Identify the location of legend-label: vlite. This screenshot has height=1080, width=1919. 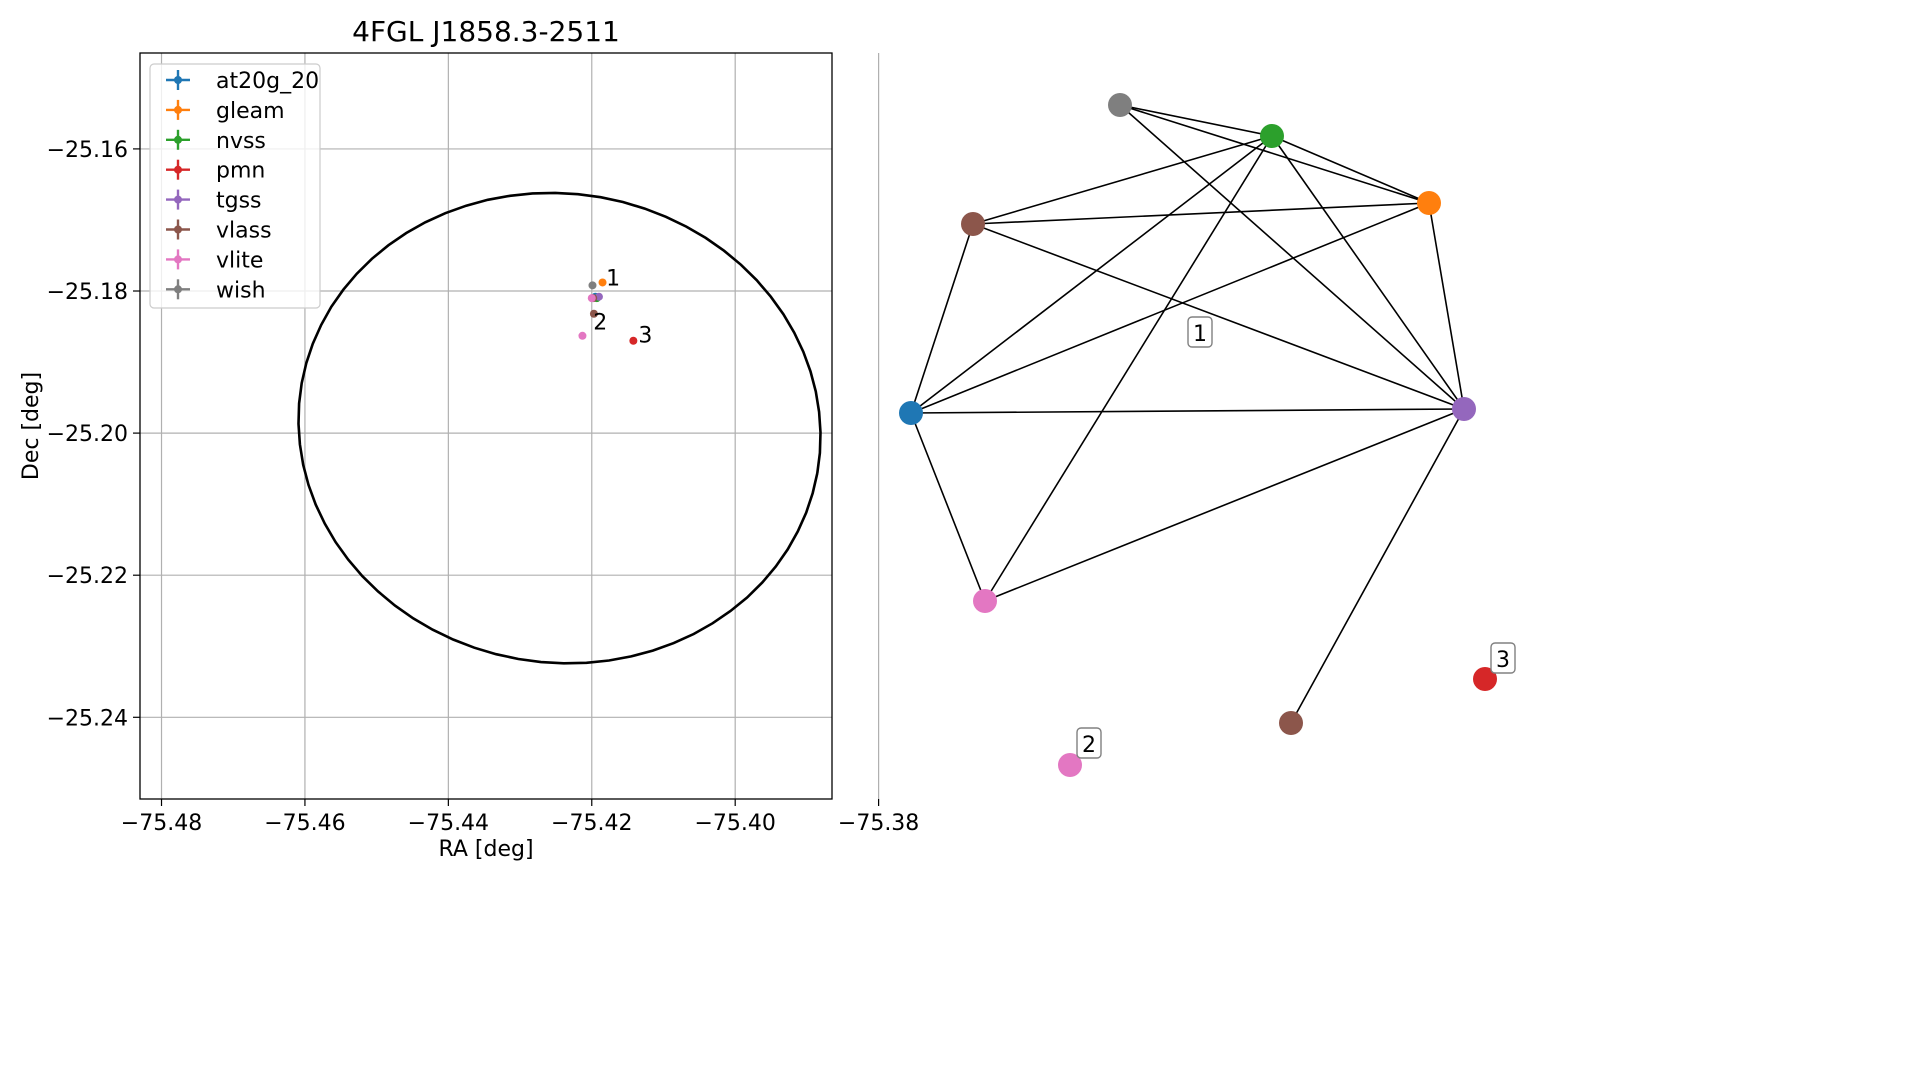
(239, 260).